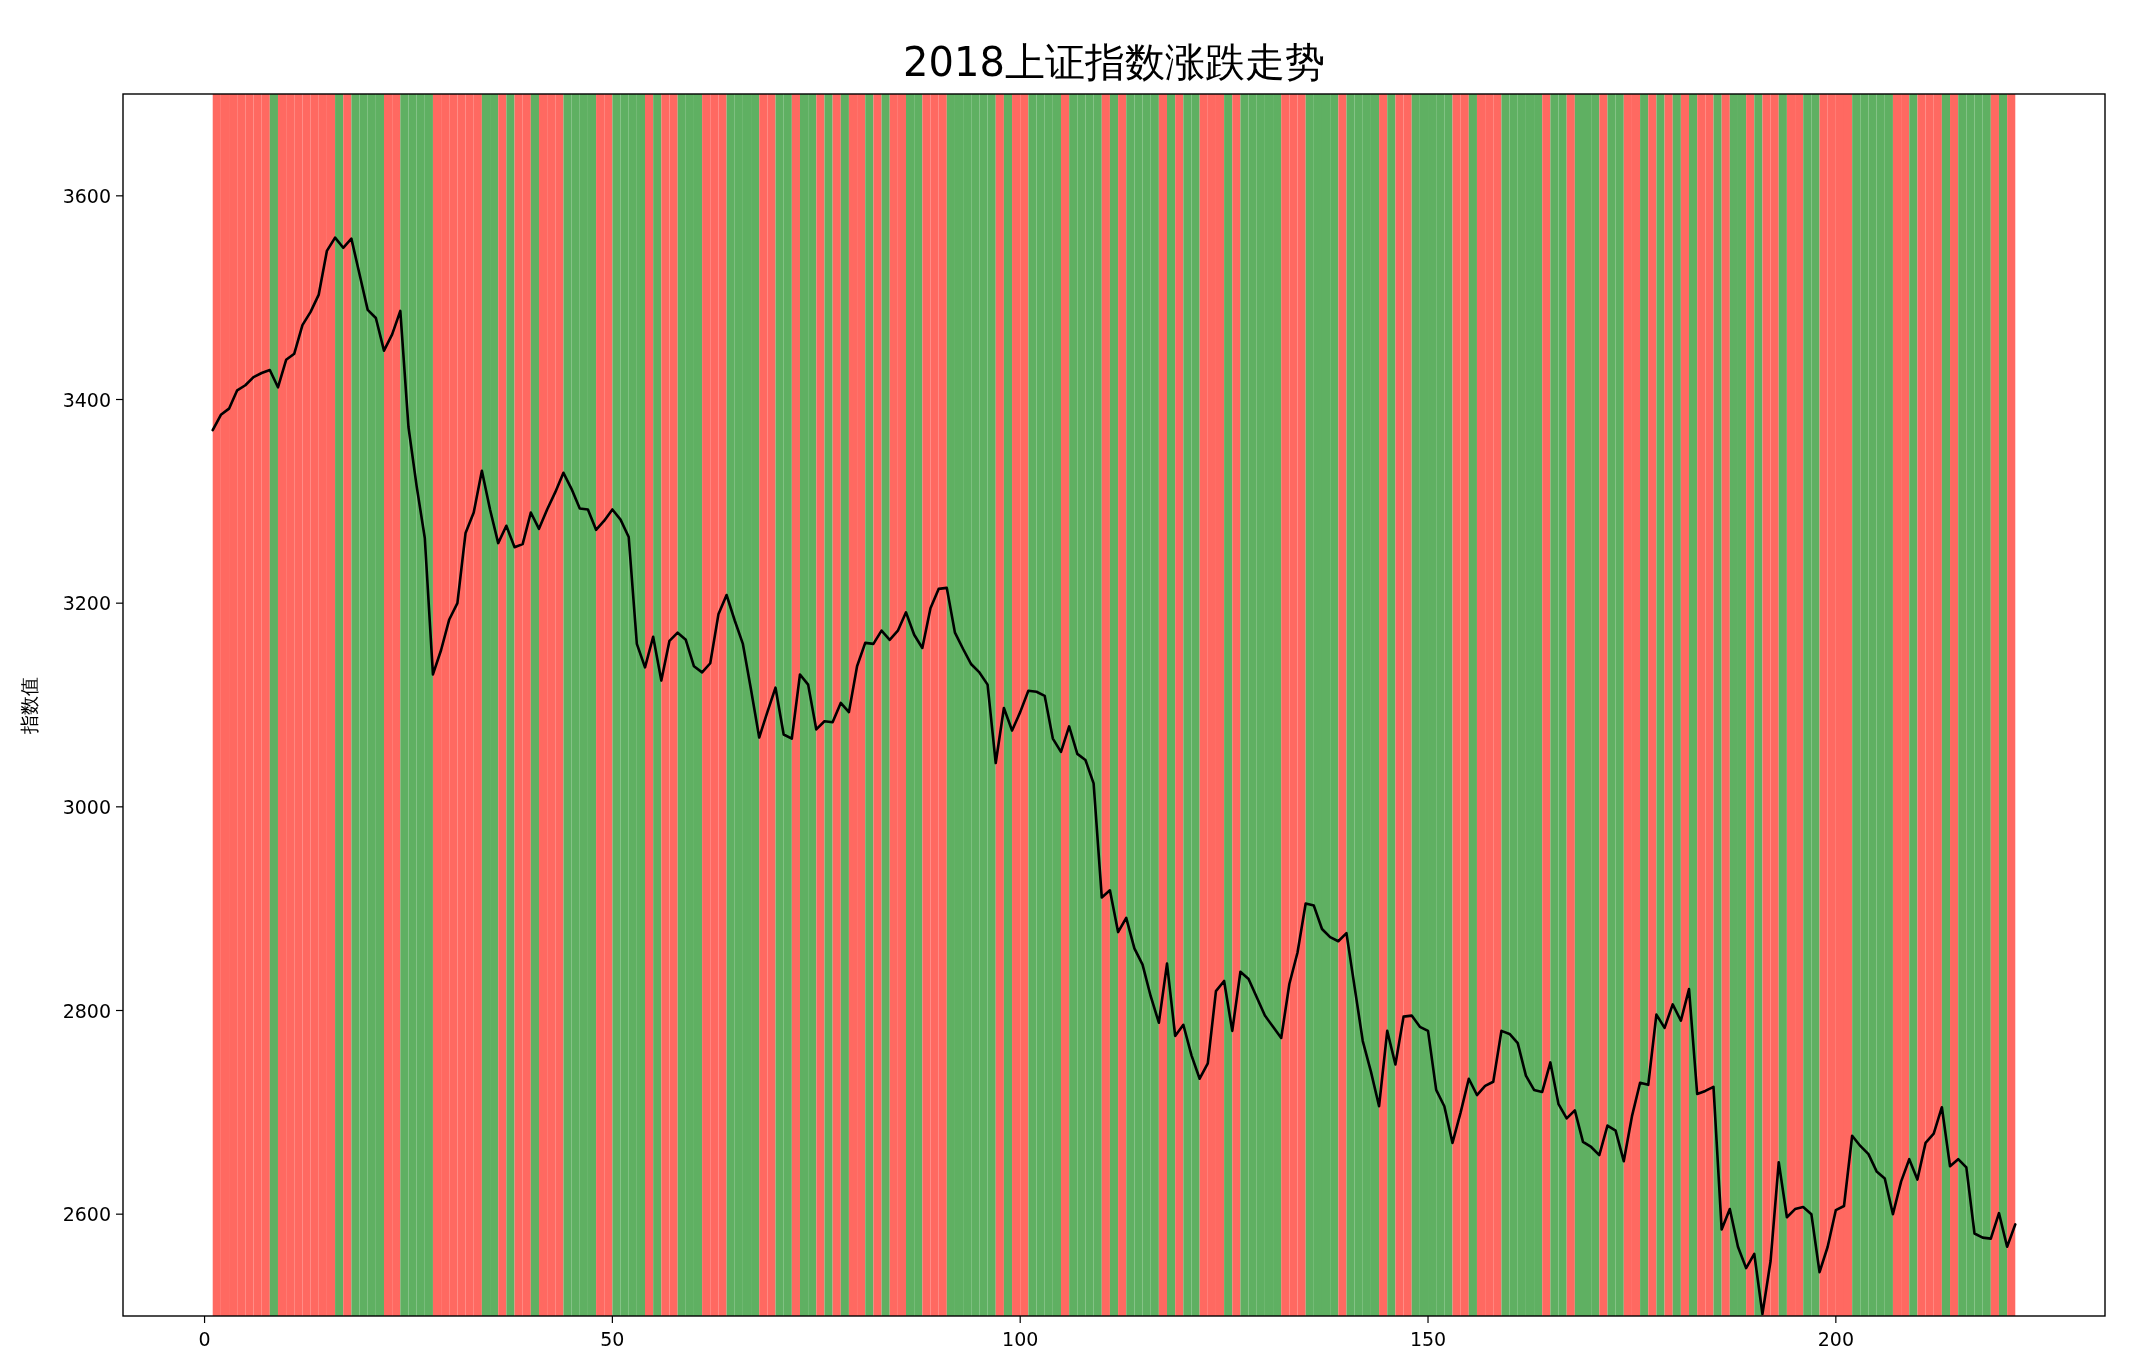  What do you see at coordinates (1428, 1339) in the screenshot?
I see `x-tick-label: 150` at bounding box center [1428, 1339].